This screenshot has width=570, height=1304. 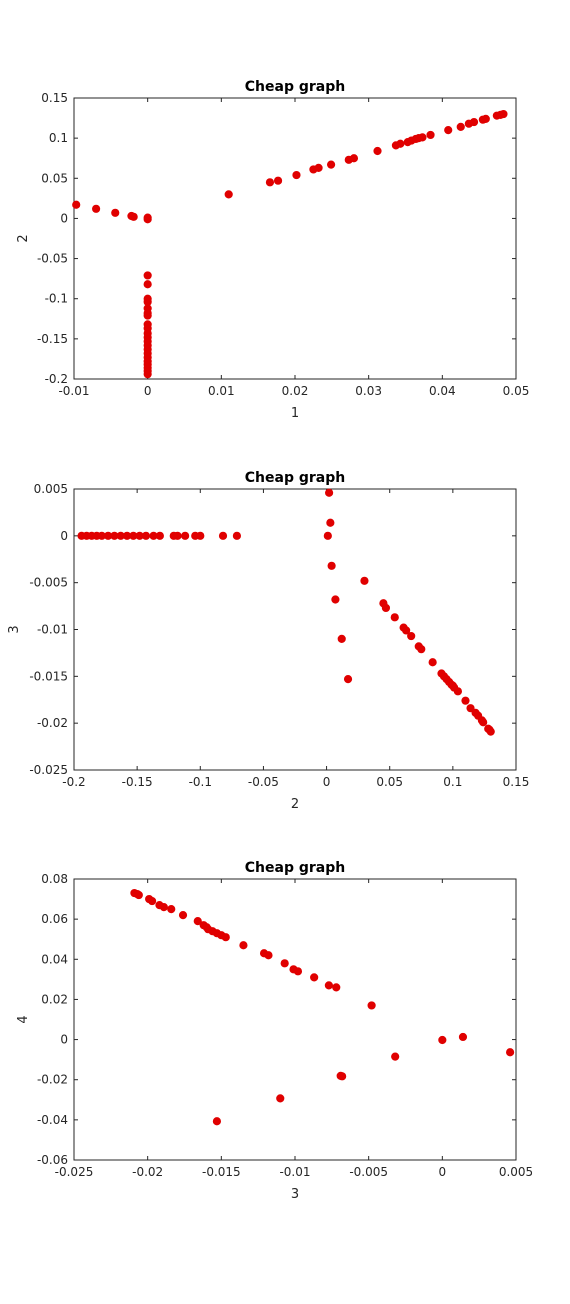 What do you see at coordinates (368, 1172) in the screenshot?
I see `subplot-3-xtick-label: -0.005` at bounding box center [368, 1172].